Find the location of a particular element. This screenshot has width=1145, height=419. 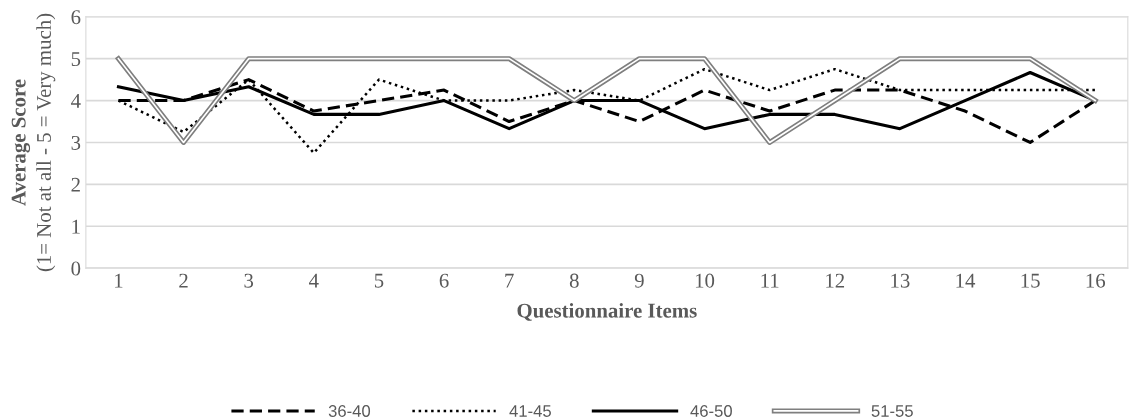

x-tick-label: 2 is located at coordinates (183, 280).